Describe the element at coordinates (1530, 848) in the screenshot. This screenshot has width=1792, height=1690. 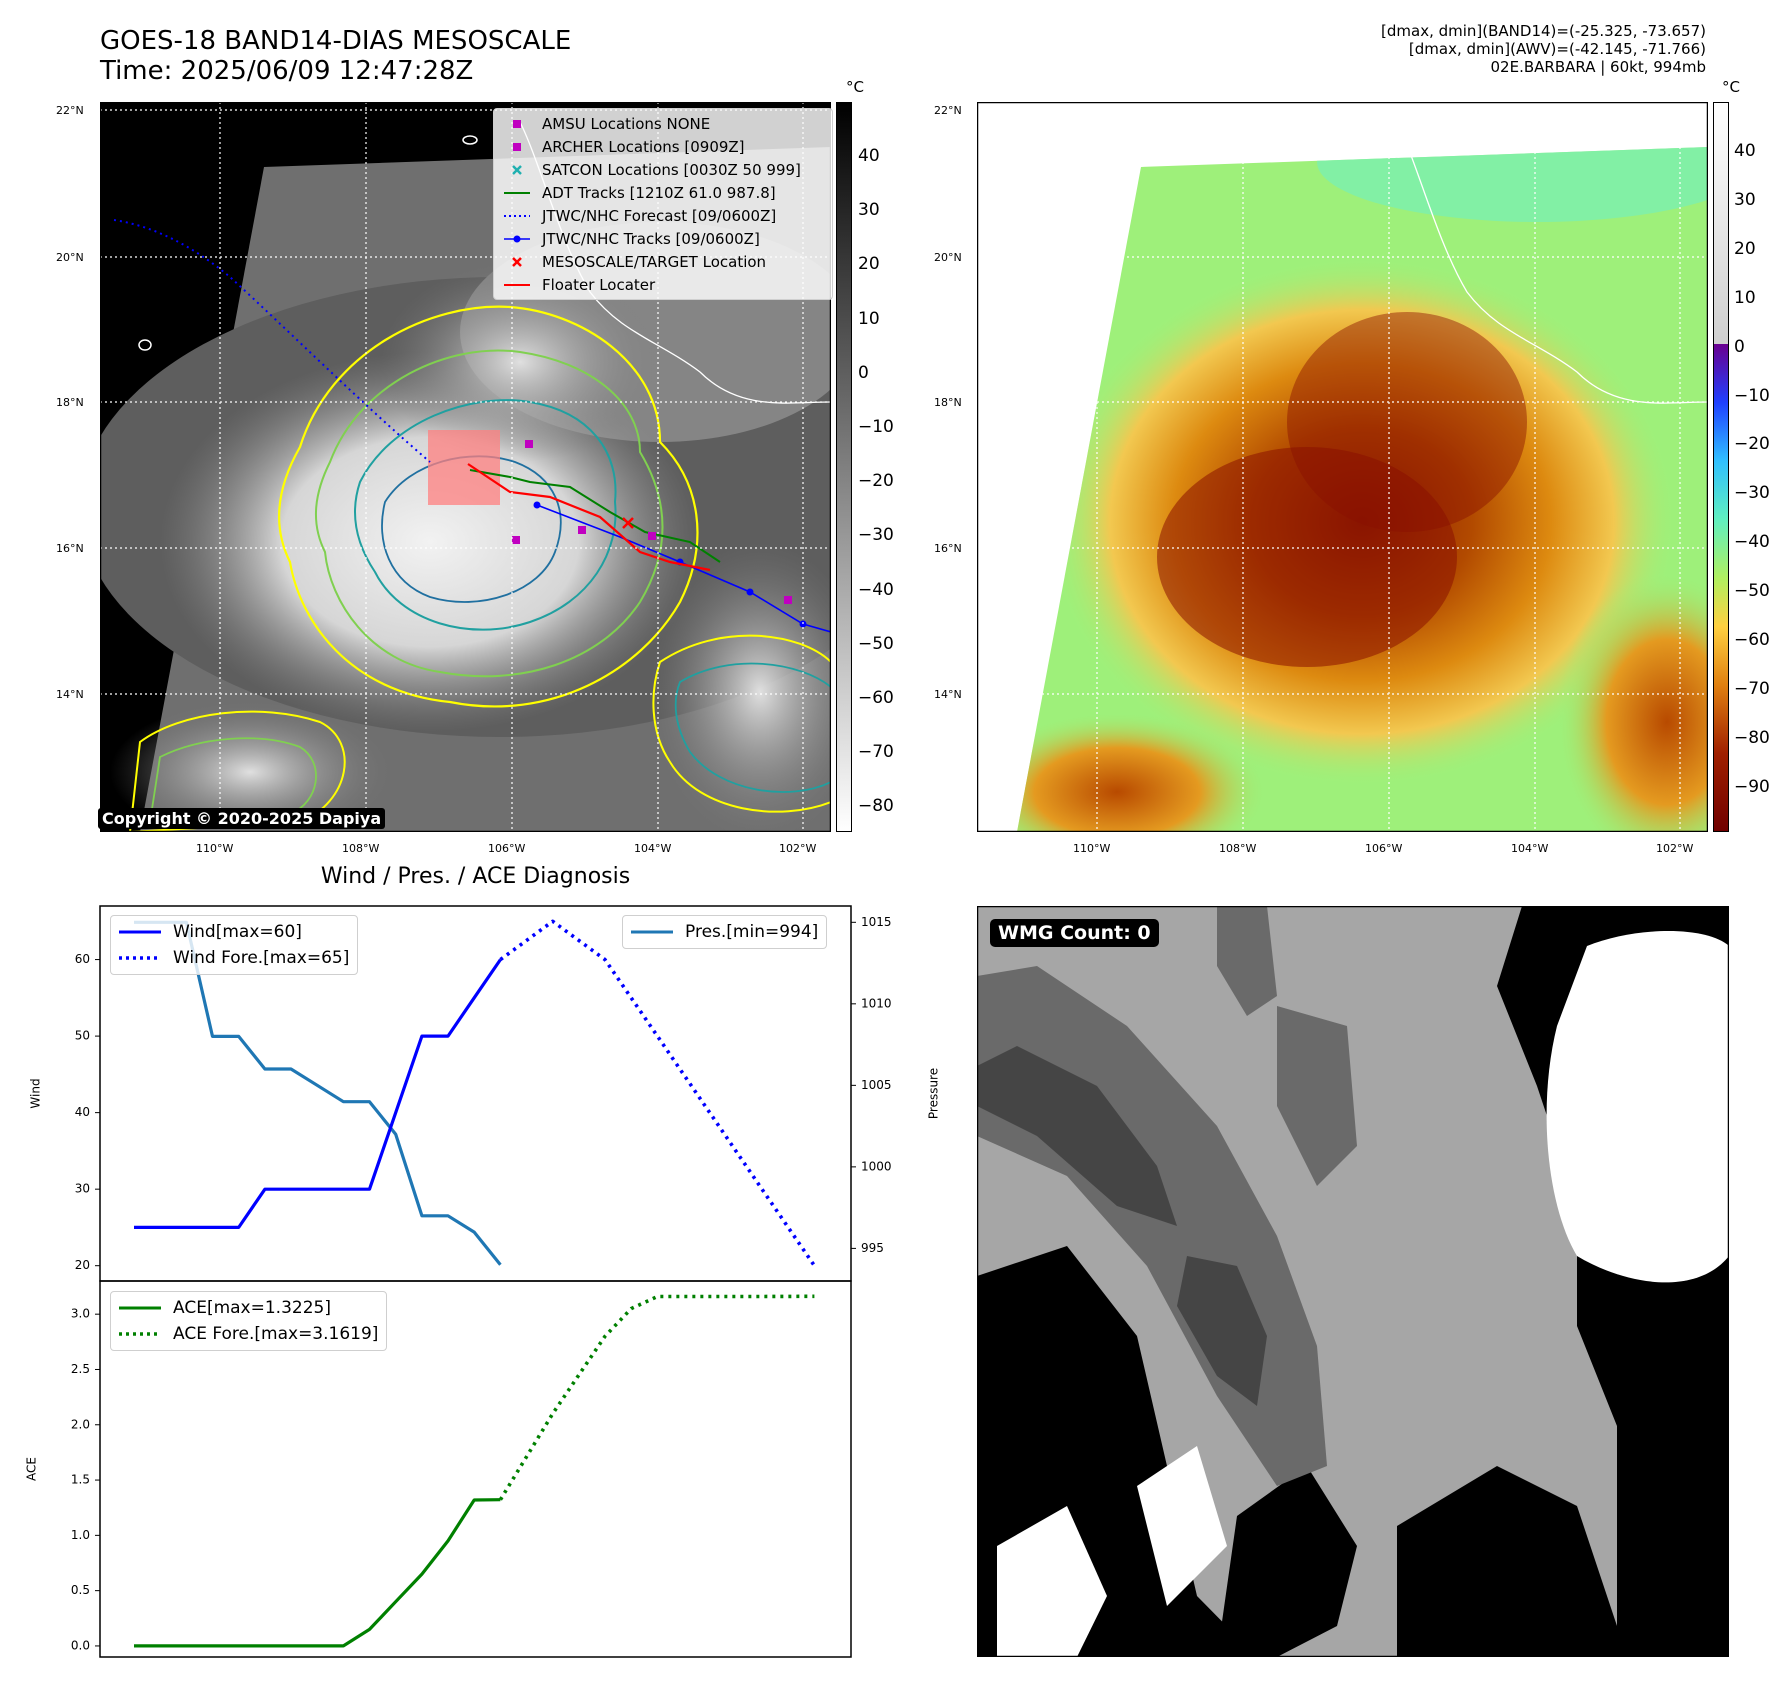
I see `awv-lon-label: 104°W` at that location.